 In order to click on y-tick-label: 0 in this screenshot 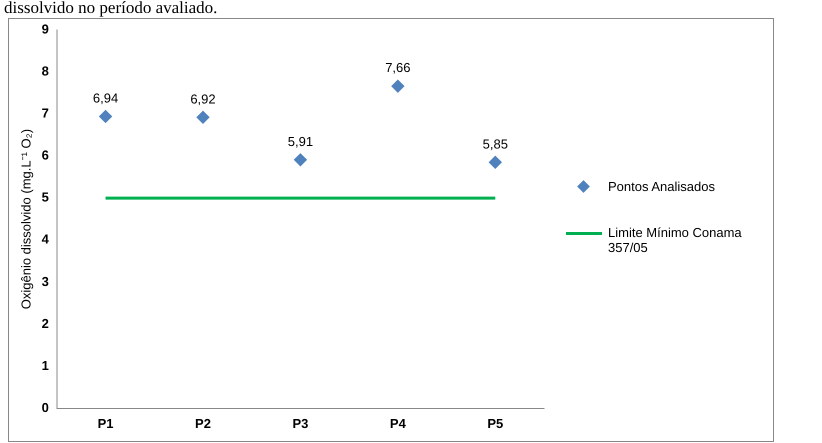, I will do `click(45, 407)`.